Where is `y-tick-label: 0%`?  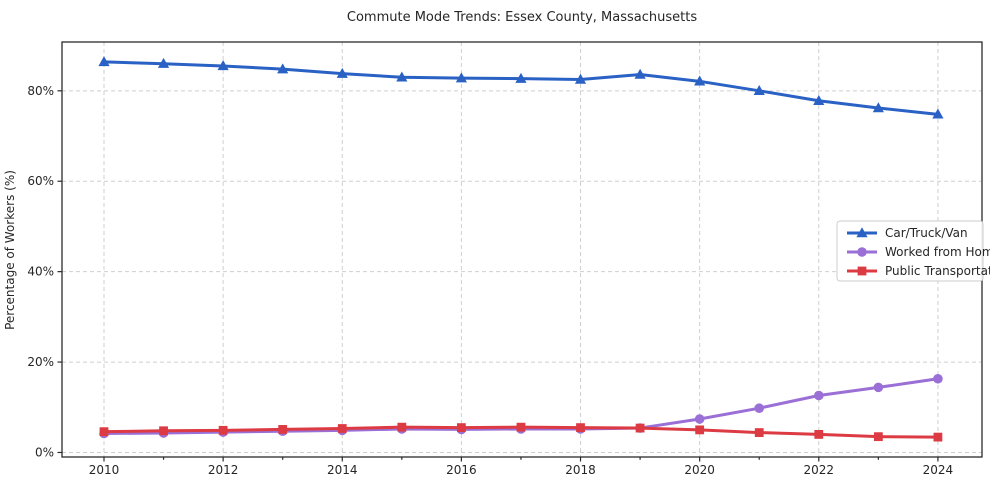 y-tick-label: 0% is located at coordinates (44, 452).